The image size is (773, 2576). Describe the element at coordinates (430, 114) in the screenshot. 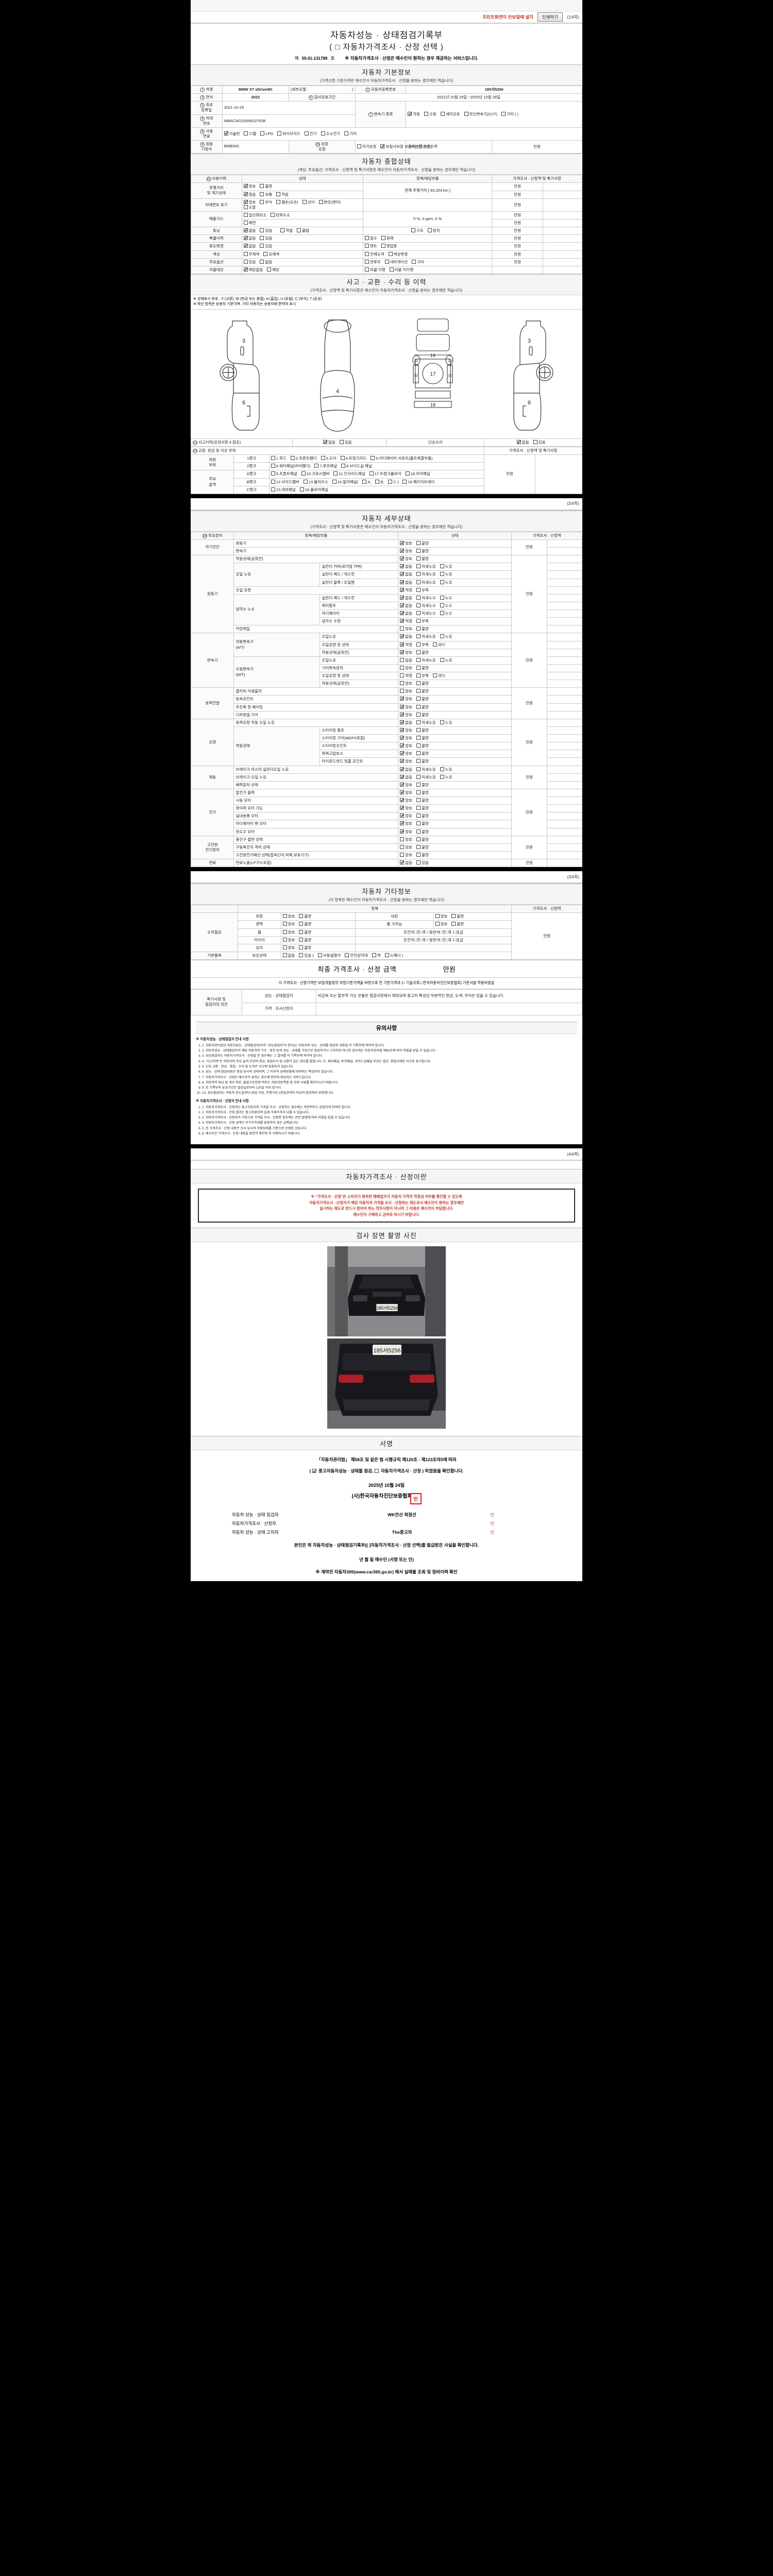

I see `transmission-option: 수동` at that location.